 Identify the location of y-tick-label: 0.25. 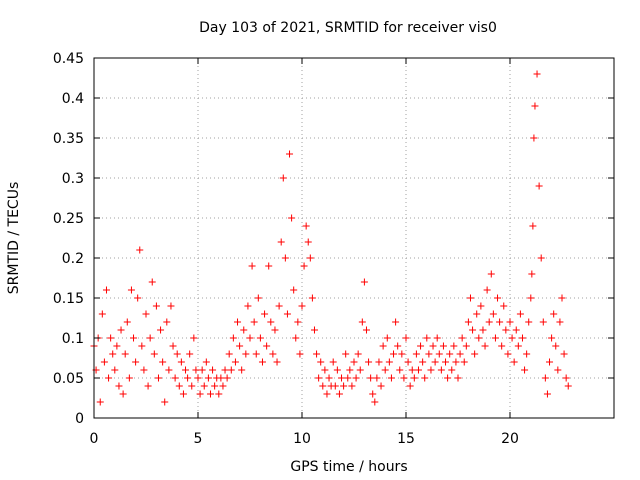
(68, 219).